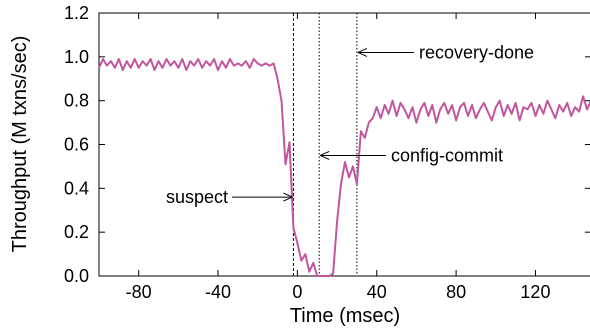  Describe the element at coordinates (456, 292) in the screenshot. I see `x-tick-label: 80` at that location.